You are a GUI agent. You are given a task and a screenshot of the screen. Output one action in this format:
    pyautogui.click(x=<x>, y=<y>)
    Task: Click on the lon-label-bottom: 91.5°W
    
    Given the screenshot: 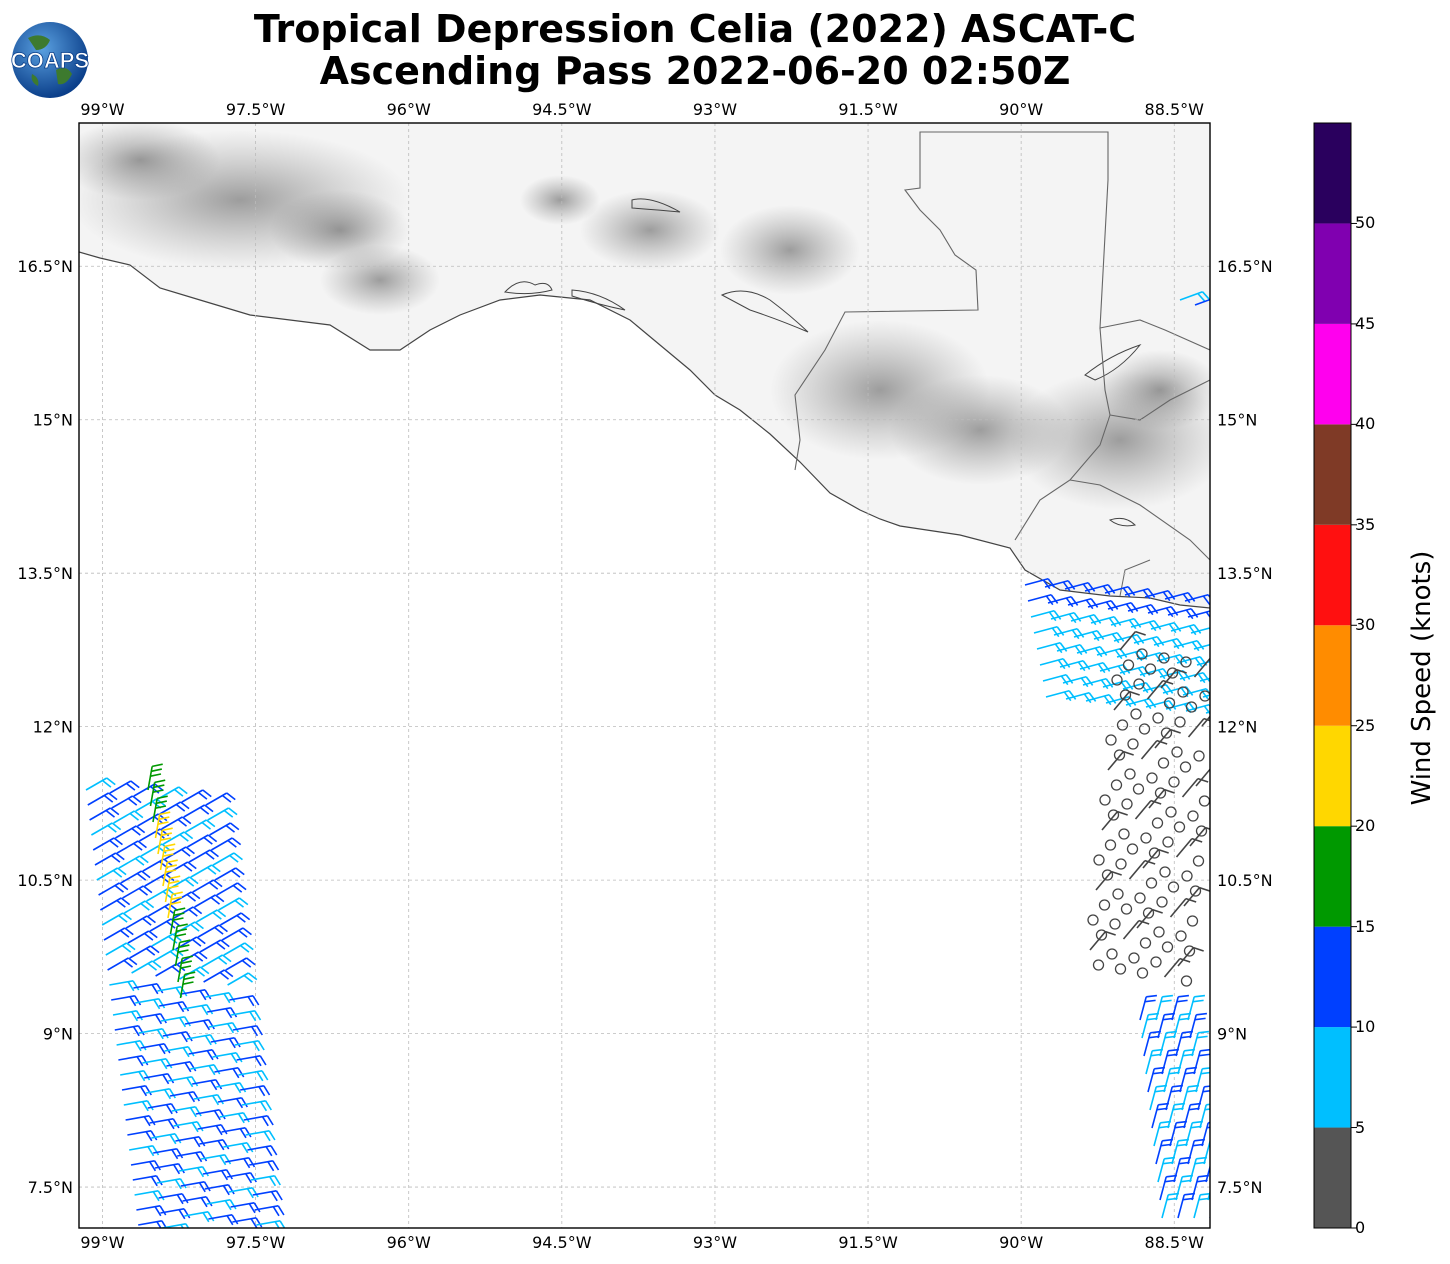 What is the action you would take?
    pyautogui.click(x=868, y=1242)
    